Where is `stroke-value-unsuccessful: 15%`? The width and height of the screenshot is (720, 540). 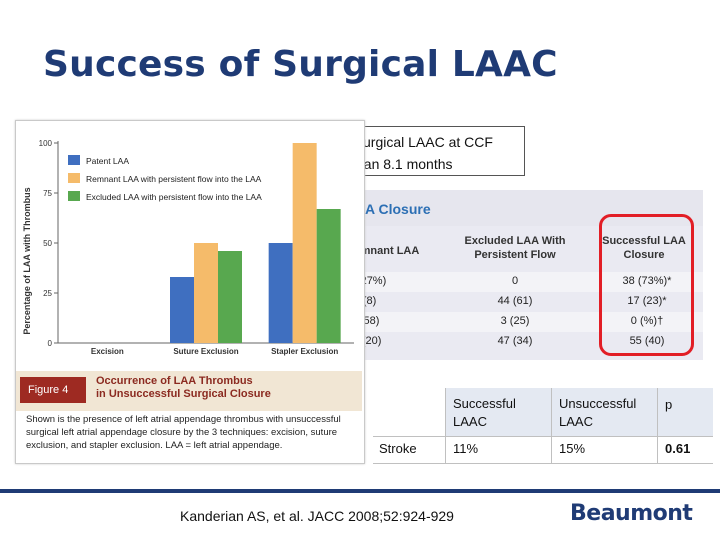 stroke-value-unsuccessful: 15% is located at coordinates (572, 448).